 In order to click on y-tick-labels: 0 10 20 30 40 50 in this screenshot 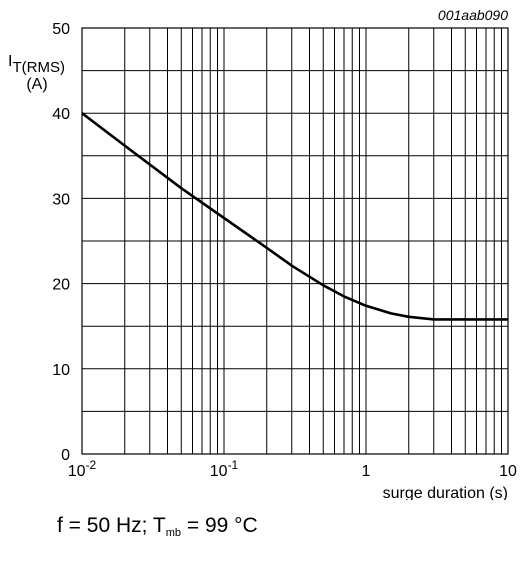, I will do `click(61, 242)`.